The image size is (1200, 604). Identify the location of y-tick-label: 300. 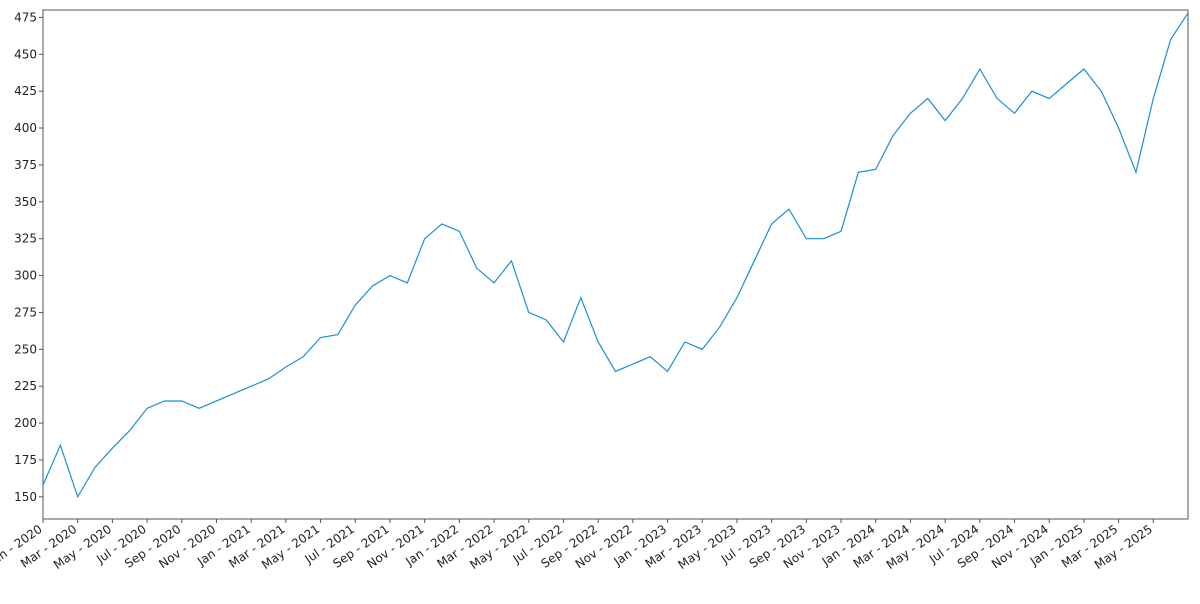
(25, 276).